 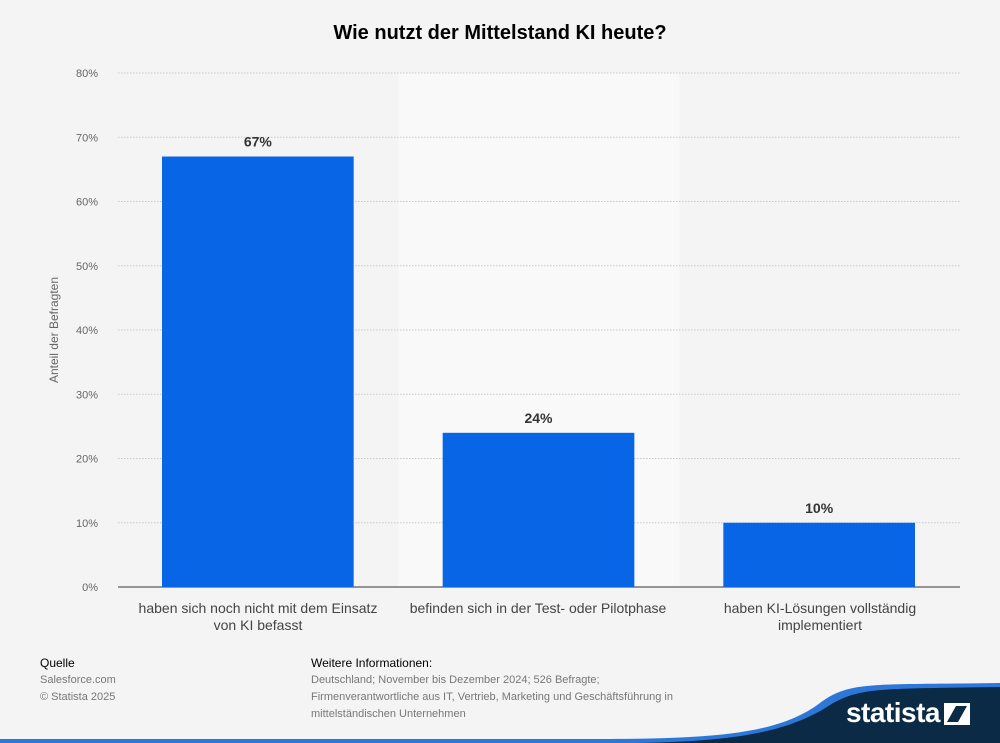 What do you see at coordinates (78, 697) in the screenshot?
I see `copyright: © Statista 2025` at bounding box center [78, 697].